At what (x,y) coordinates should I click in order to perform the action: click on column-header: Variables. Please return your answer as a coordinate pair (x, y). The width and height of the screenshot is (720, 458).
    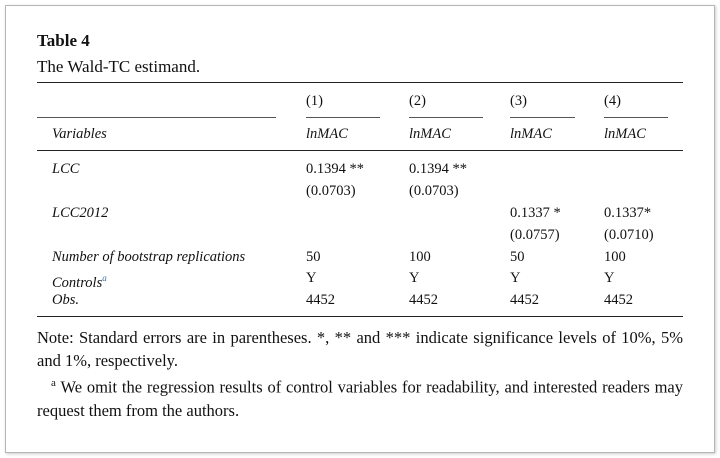
    Looking at the image, I should click on (79, 134).